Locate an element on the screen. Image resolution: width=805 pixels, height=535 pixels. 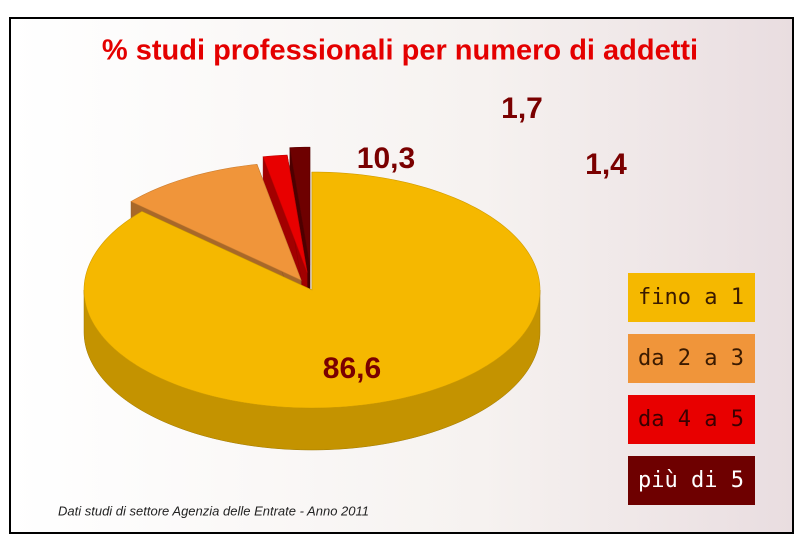
data-label: 1,7 is located at coordinates (522, 108).